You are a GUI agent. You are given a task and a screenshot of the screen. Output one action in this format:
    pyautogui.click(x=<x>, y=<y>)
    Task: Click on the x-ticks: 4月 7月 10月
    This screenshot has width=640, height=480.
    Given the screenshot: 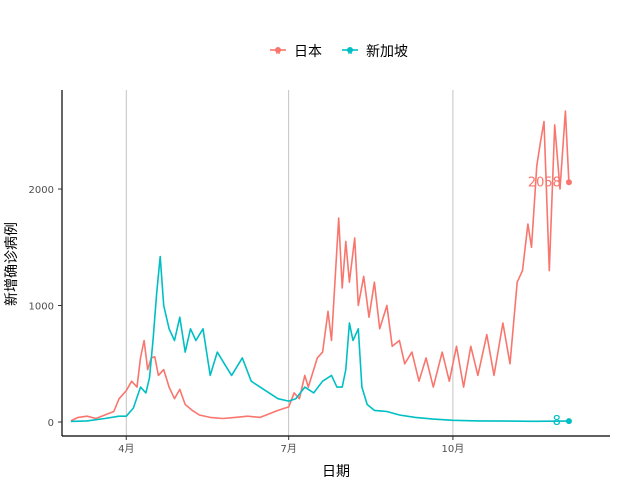 What is the action you would take?
    pyautogui.click(x=291, y=445)
    